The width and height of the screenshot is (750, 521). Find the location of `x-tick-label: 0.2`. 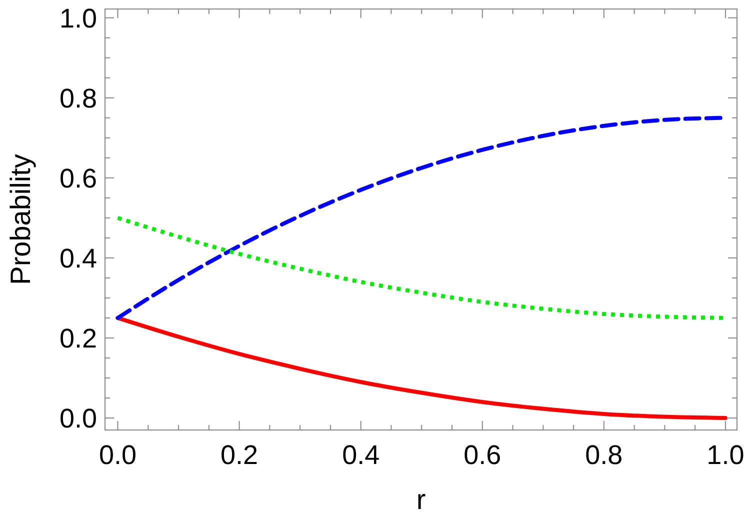

x-tick-label: 0.2 is located at coordinates (239, 455).